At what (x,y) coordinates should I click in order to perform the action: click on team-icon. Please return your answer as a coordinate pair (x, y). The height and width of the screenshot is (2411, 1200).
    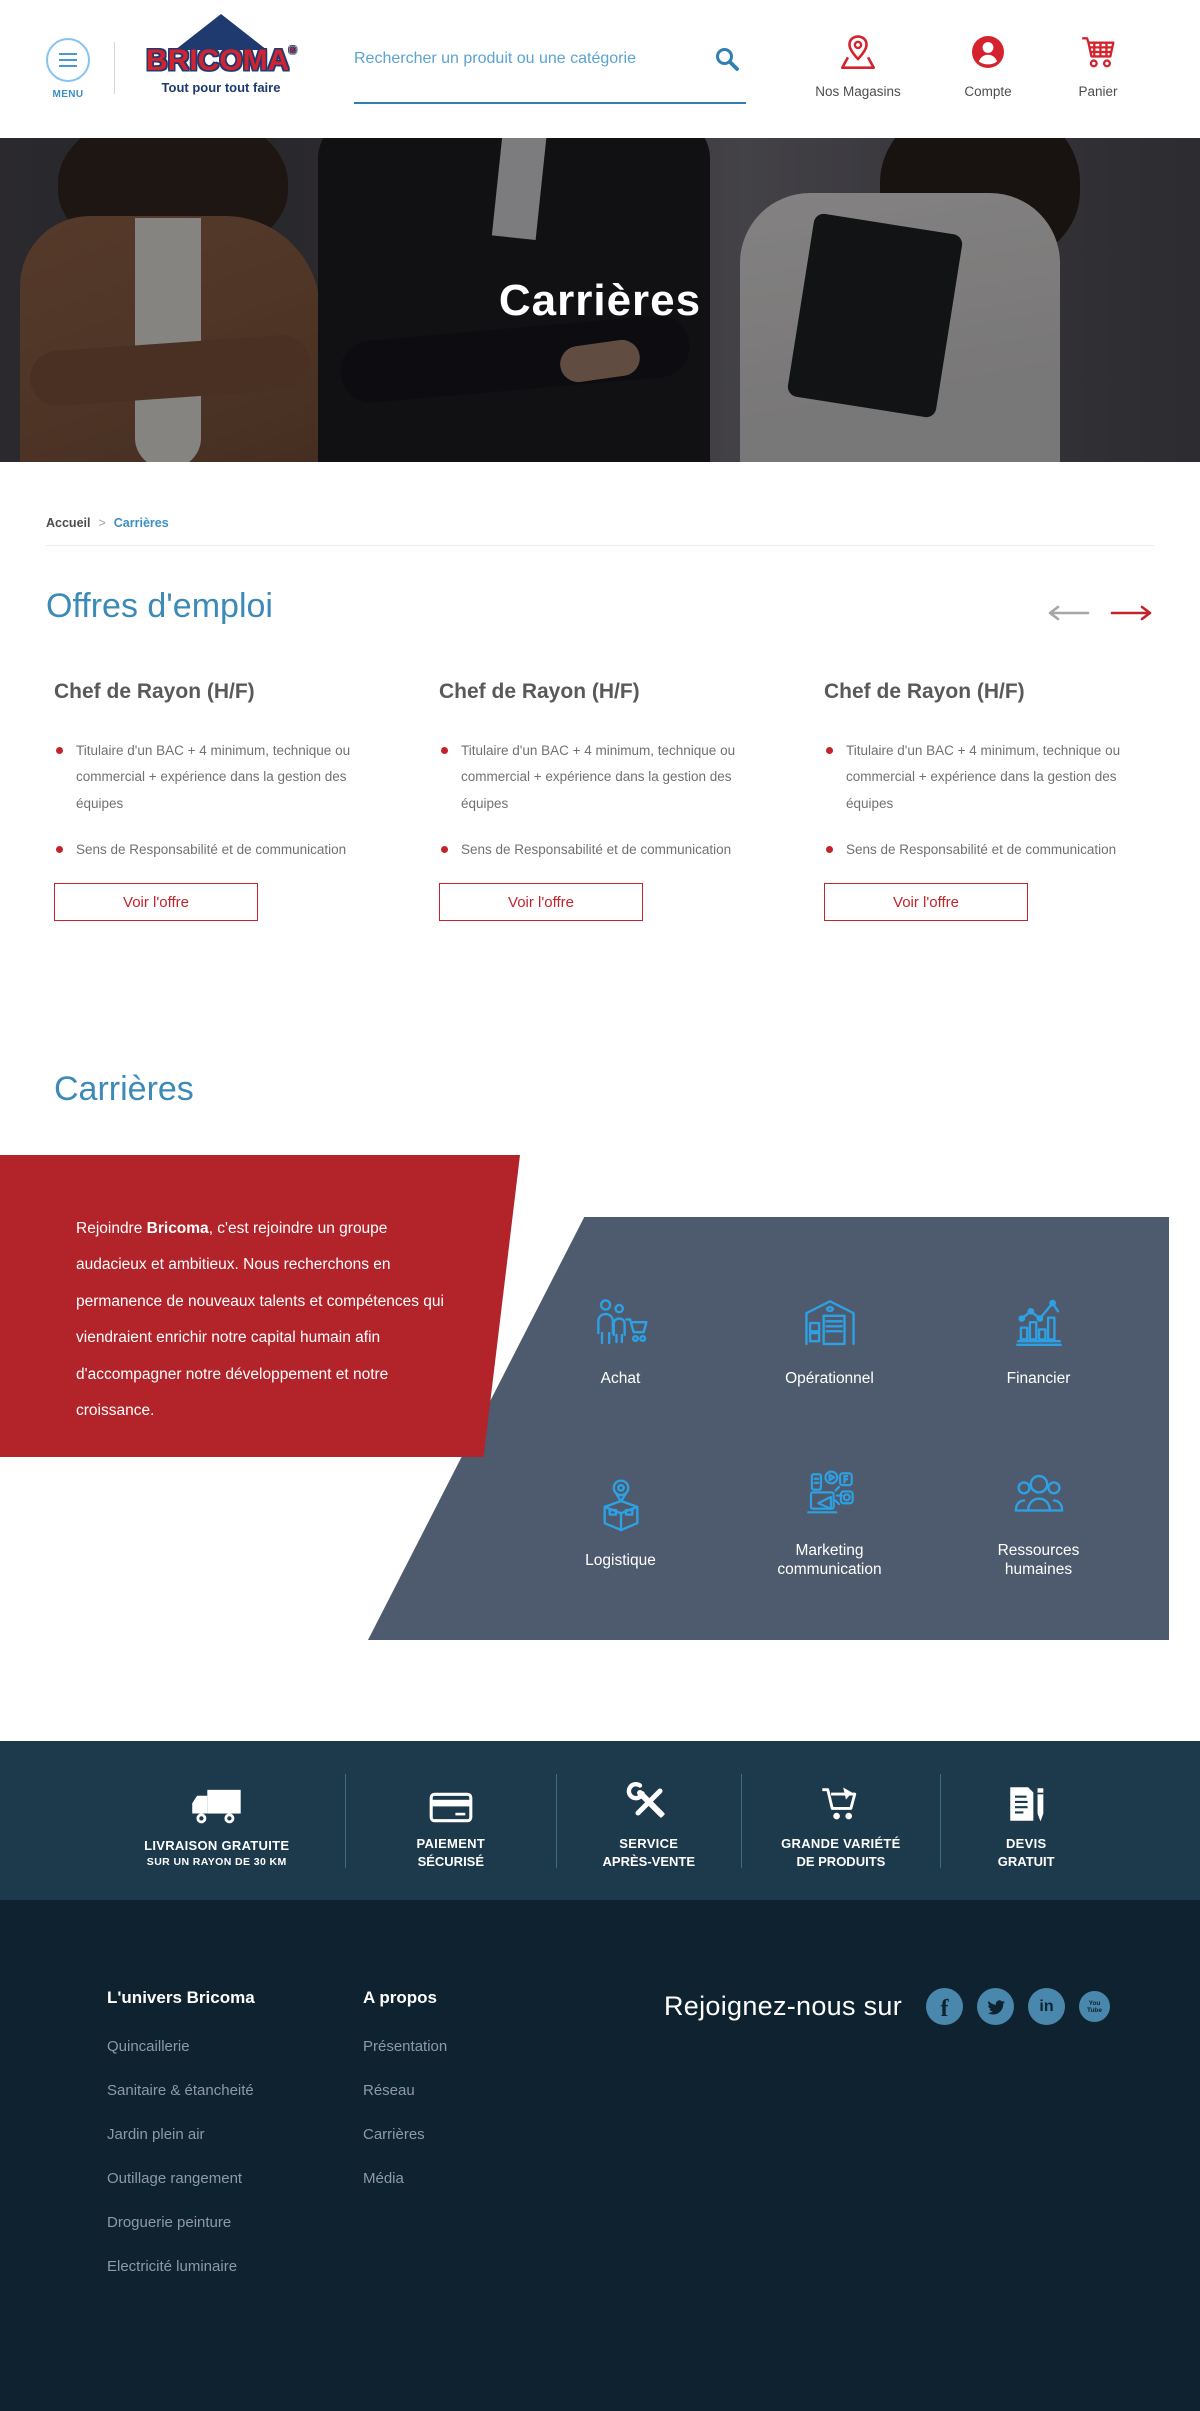
    Looking at the image, I should click on (1038, 1493).